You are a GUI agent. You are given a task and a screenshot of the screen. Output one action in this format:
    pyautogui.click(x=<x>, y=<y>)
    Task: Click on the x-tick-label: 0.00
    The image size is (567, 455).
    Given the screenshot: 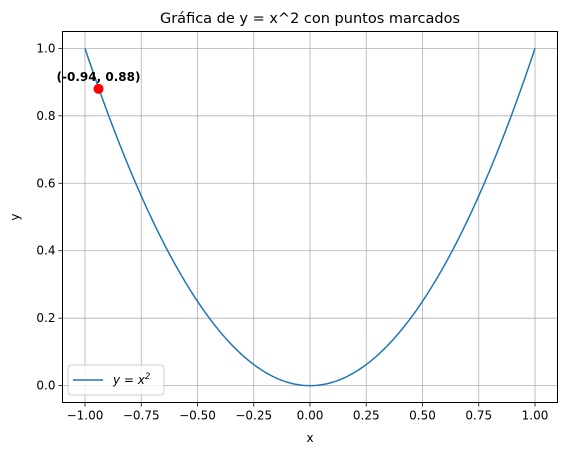 What is the action you would take?
    pyautogui.click(x=310, y=416)
    